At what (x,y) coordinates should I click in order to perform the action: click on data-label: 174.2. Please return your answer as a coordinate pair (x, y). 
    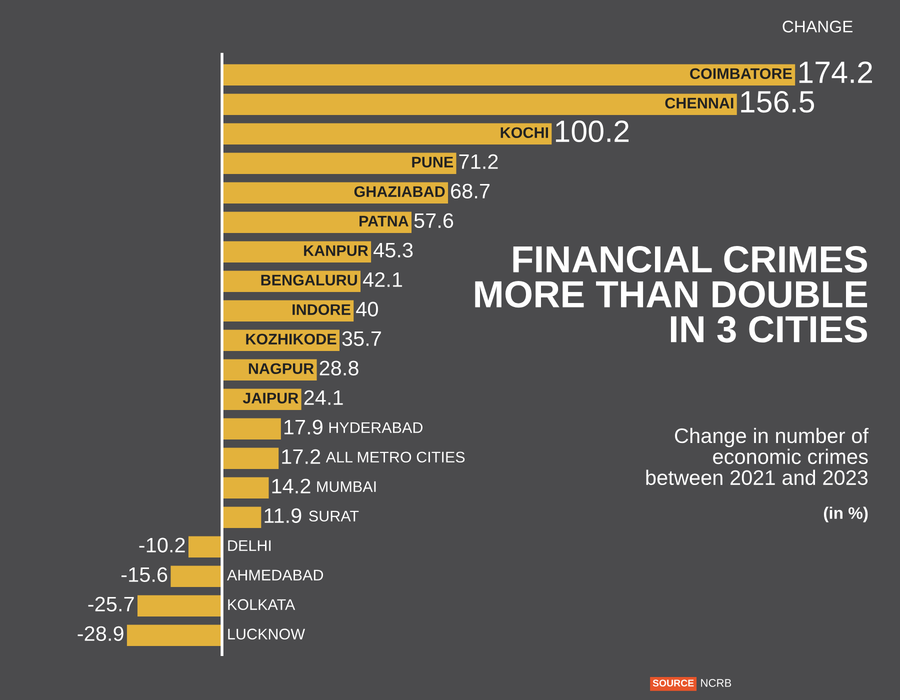
    Looking at the image, I should click on (835, 72).